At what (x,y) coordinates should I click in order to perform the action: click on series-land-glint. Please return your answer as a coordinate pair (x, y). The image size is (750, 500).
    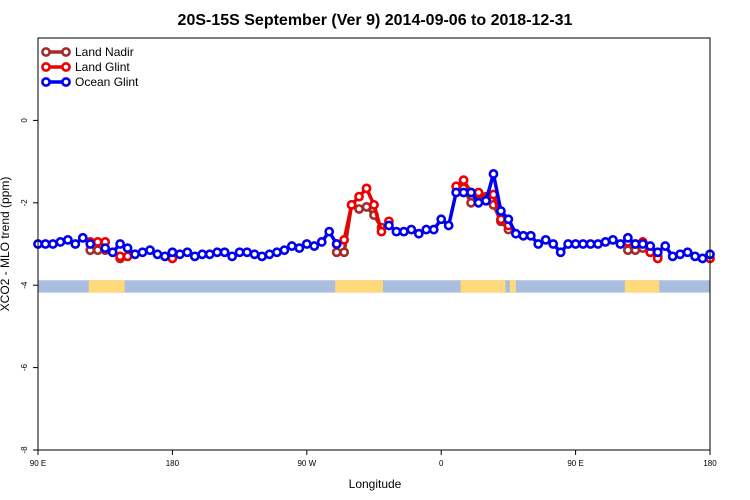
    Looking at the image, I should click on (400, 219).